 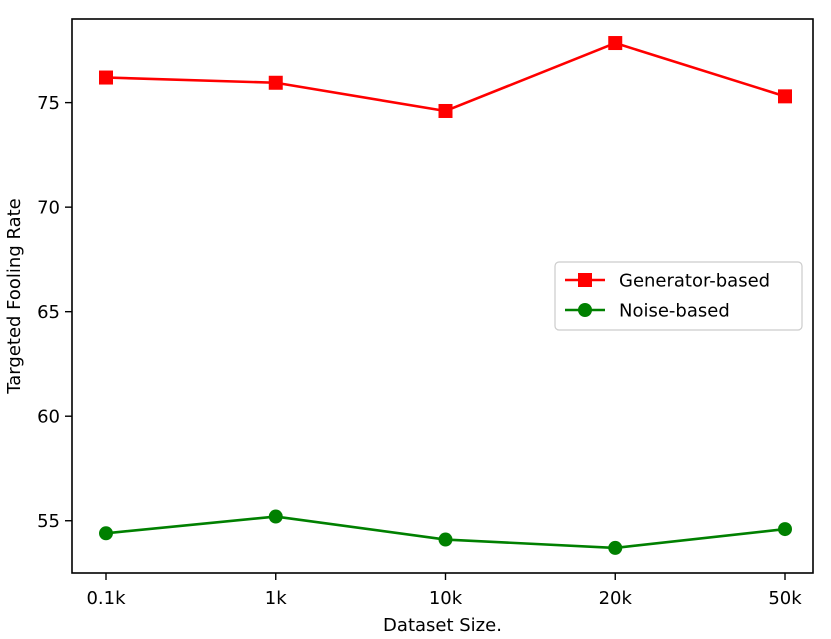 I want to click on y-tick-label-5: 75, so click(x=48, y=103).